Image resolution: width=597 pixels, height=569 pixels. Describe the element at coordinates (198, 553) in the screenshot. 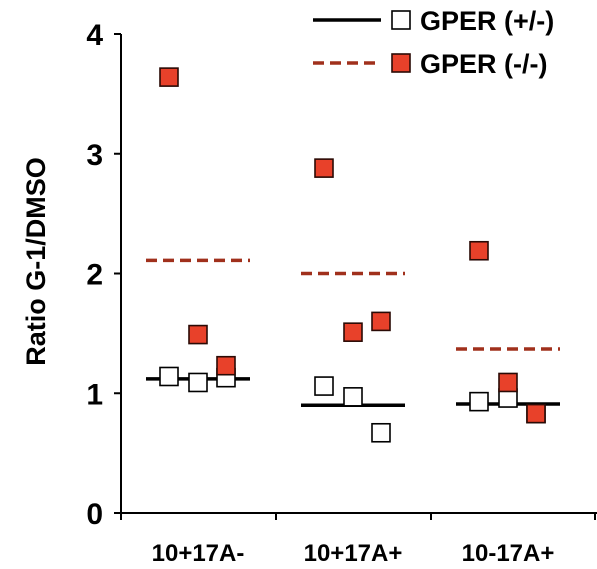

I see `x-category-label: 10+17A-` at that location.